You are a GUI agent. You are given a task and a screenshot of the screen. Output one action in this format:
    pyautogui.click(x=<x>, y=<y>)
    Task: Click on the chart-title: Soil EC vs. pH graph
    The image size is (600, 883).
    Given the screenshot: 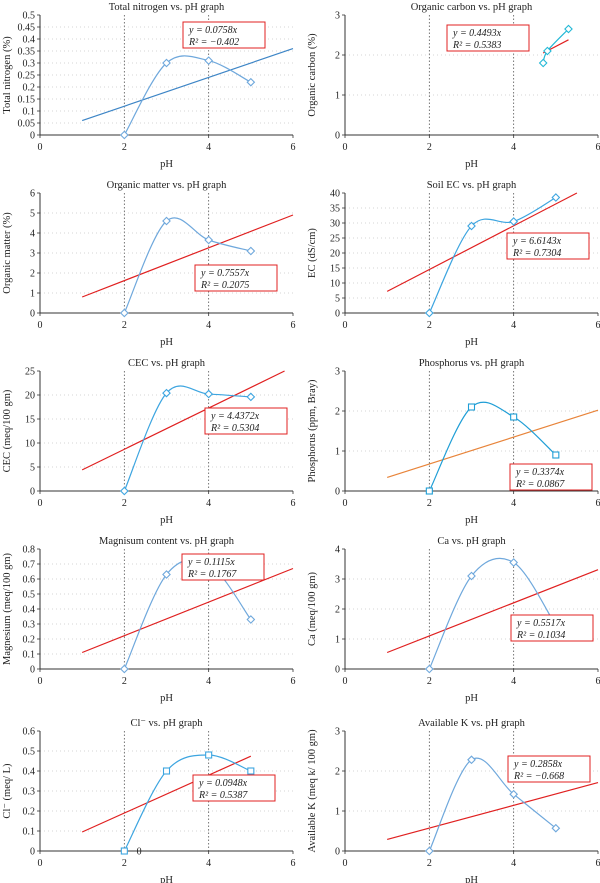 What is the action you would take?
    pyautogui.click(x=472, y=185)
    